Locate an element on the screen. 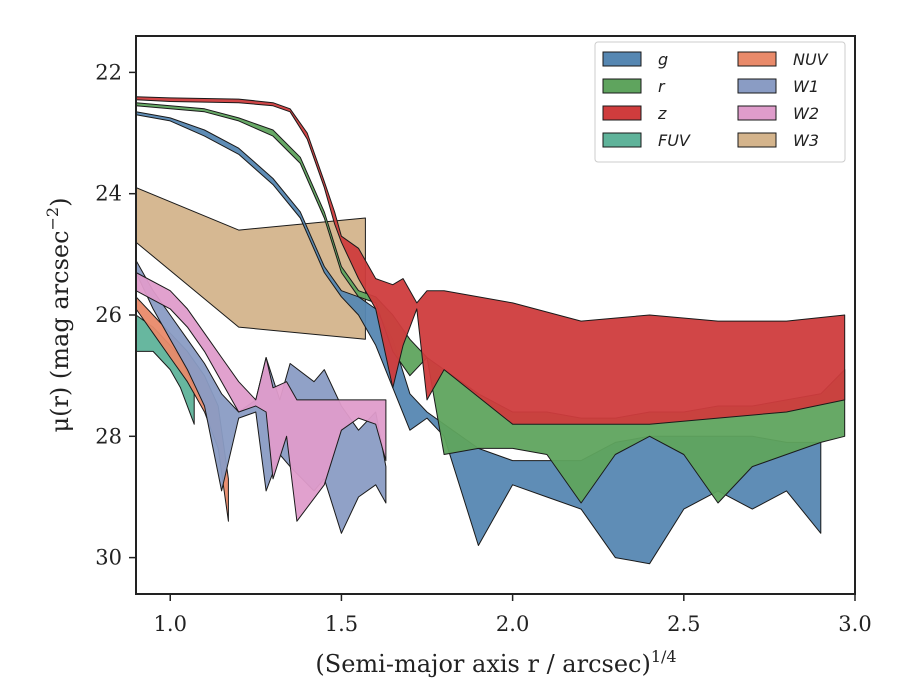  y-axis-label-exponent: −2 is located at coordinates (52, 219).